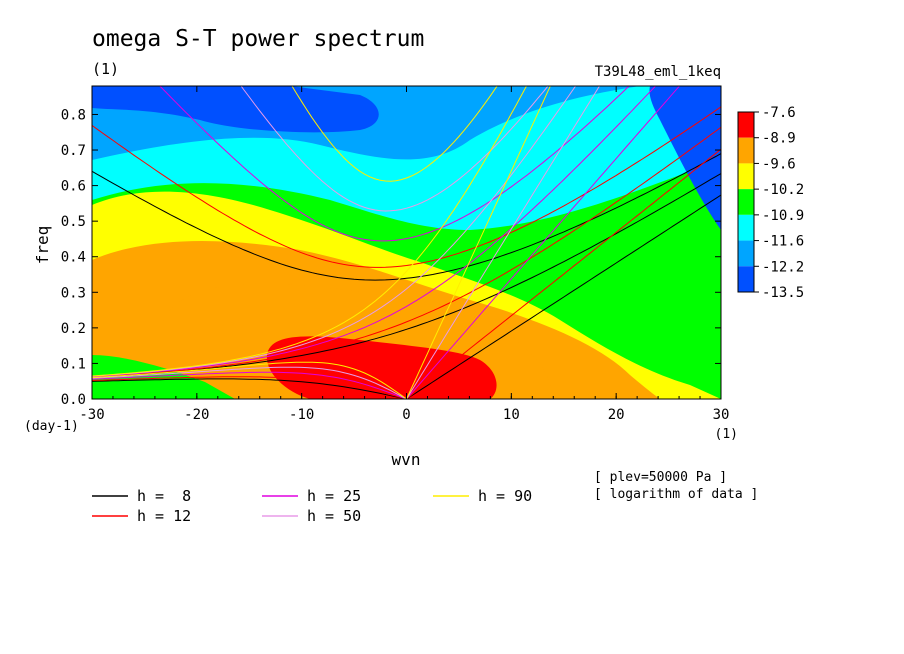 The height and width of the screenshot is (654, 904). Describe the element at coordinates (163, 377) in the screenshot. I see `contour-band-green-left` at that location.